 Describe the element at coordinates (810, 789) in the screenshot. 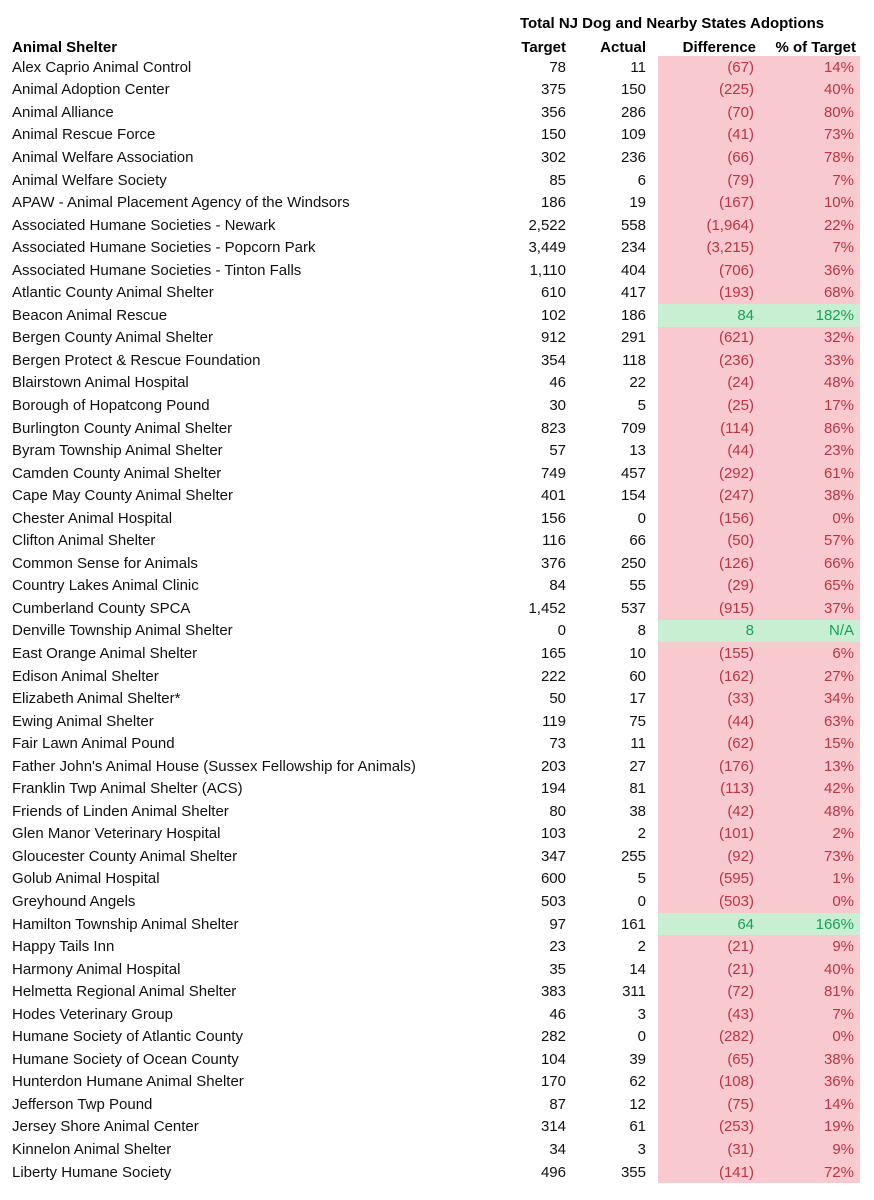

I see `pct-of-target-cell: 42%` at that location.